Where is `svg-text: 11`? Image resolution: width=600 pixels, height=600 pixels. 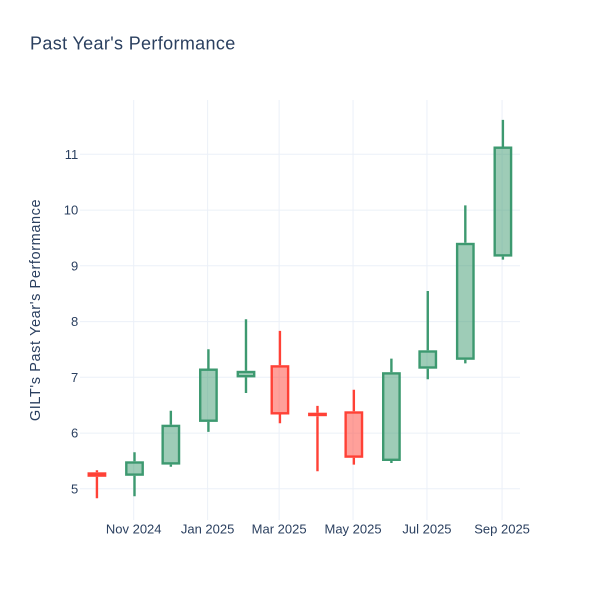
svg-text: 11 is located at coordinates (72, 154).